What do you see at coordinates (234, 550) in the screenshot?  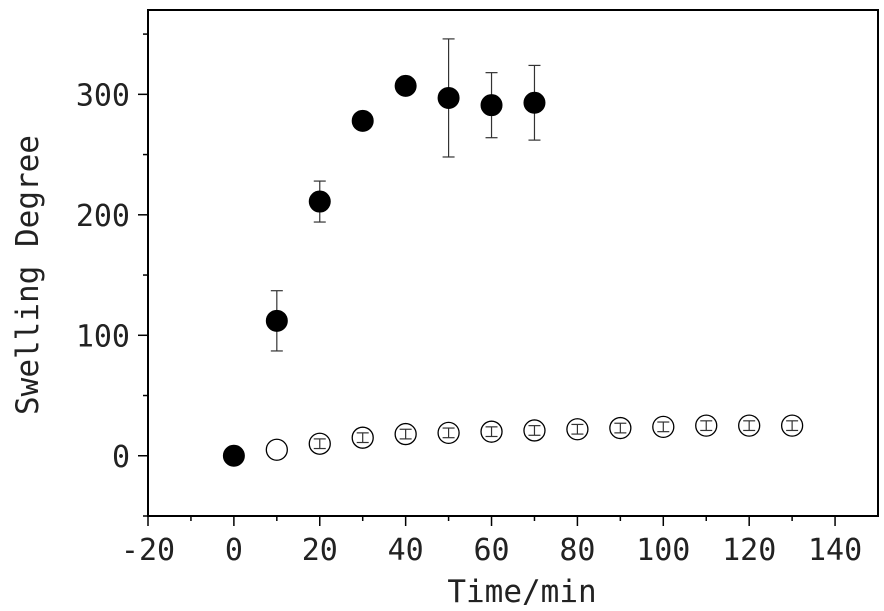 I see `x-tick-label: 0` at bounding box center [234, 550].